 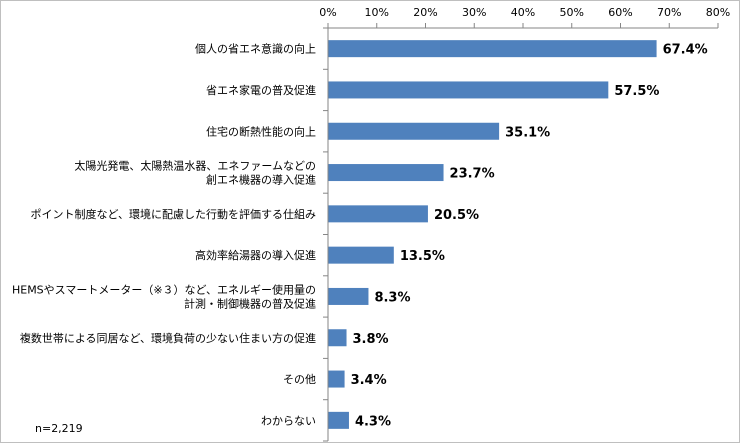 I want to click on category-label: 省エネ家電の普及促進, so click(x=261, y=90).